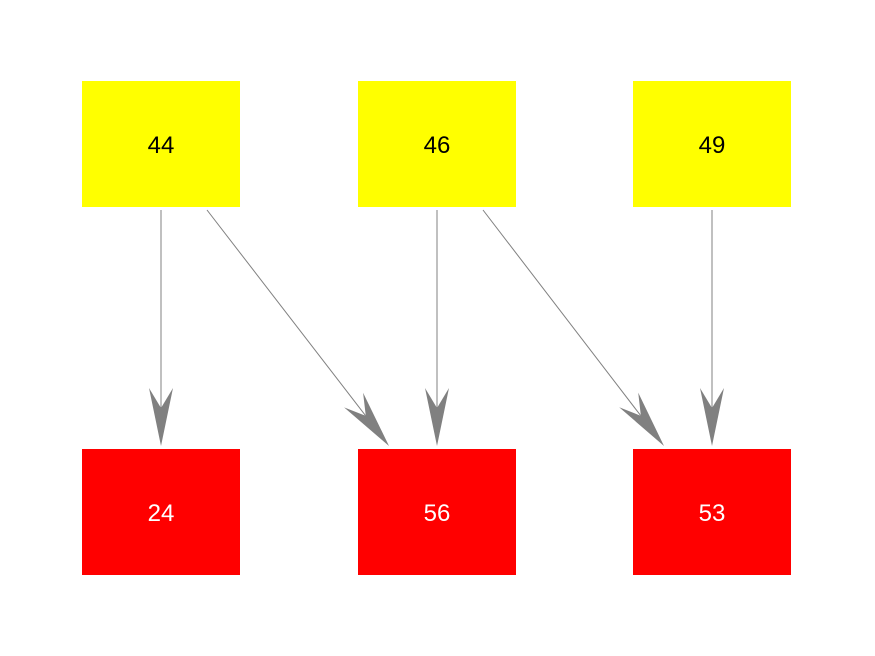 This screenshot has width=875, height=656. I want to click on node-24: 24, so click(161, 512).